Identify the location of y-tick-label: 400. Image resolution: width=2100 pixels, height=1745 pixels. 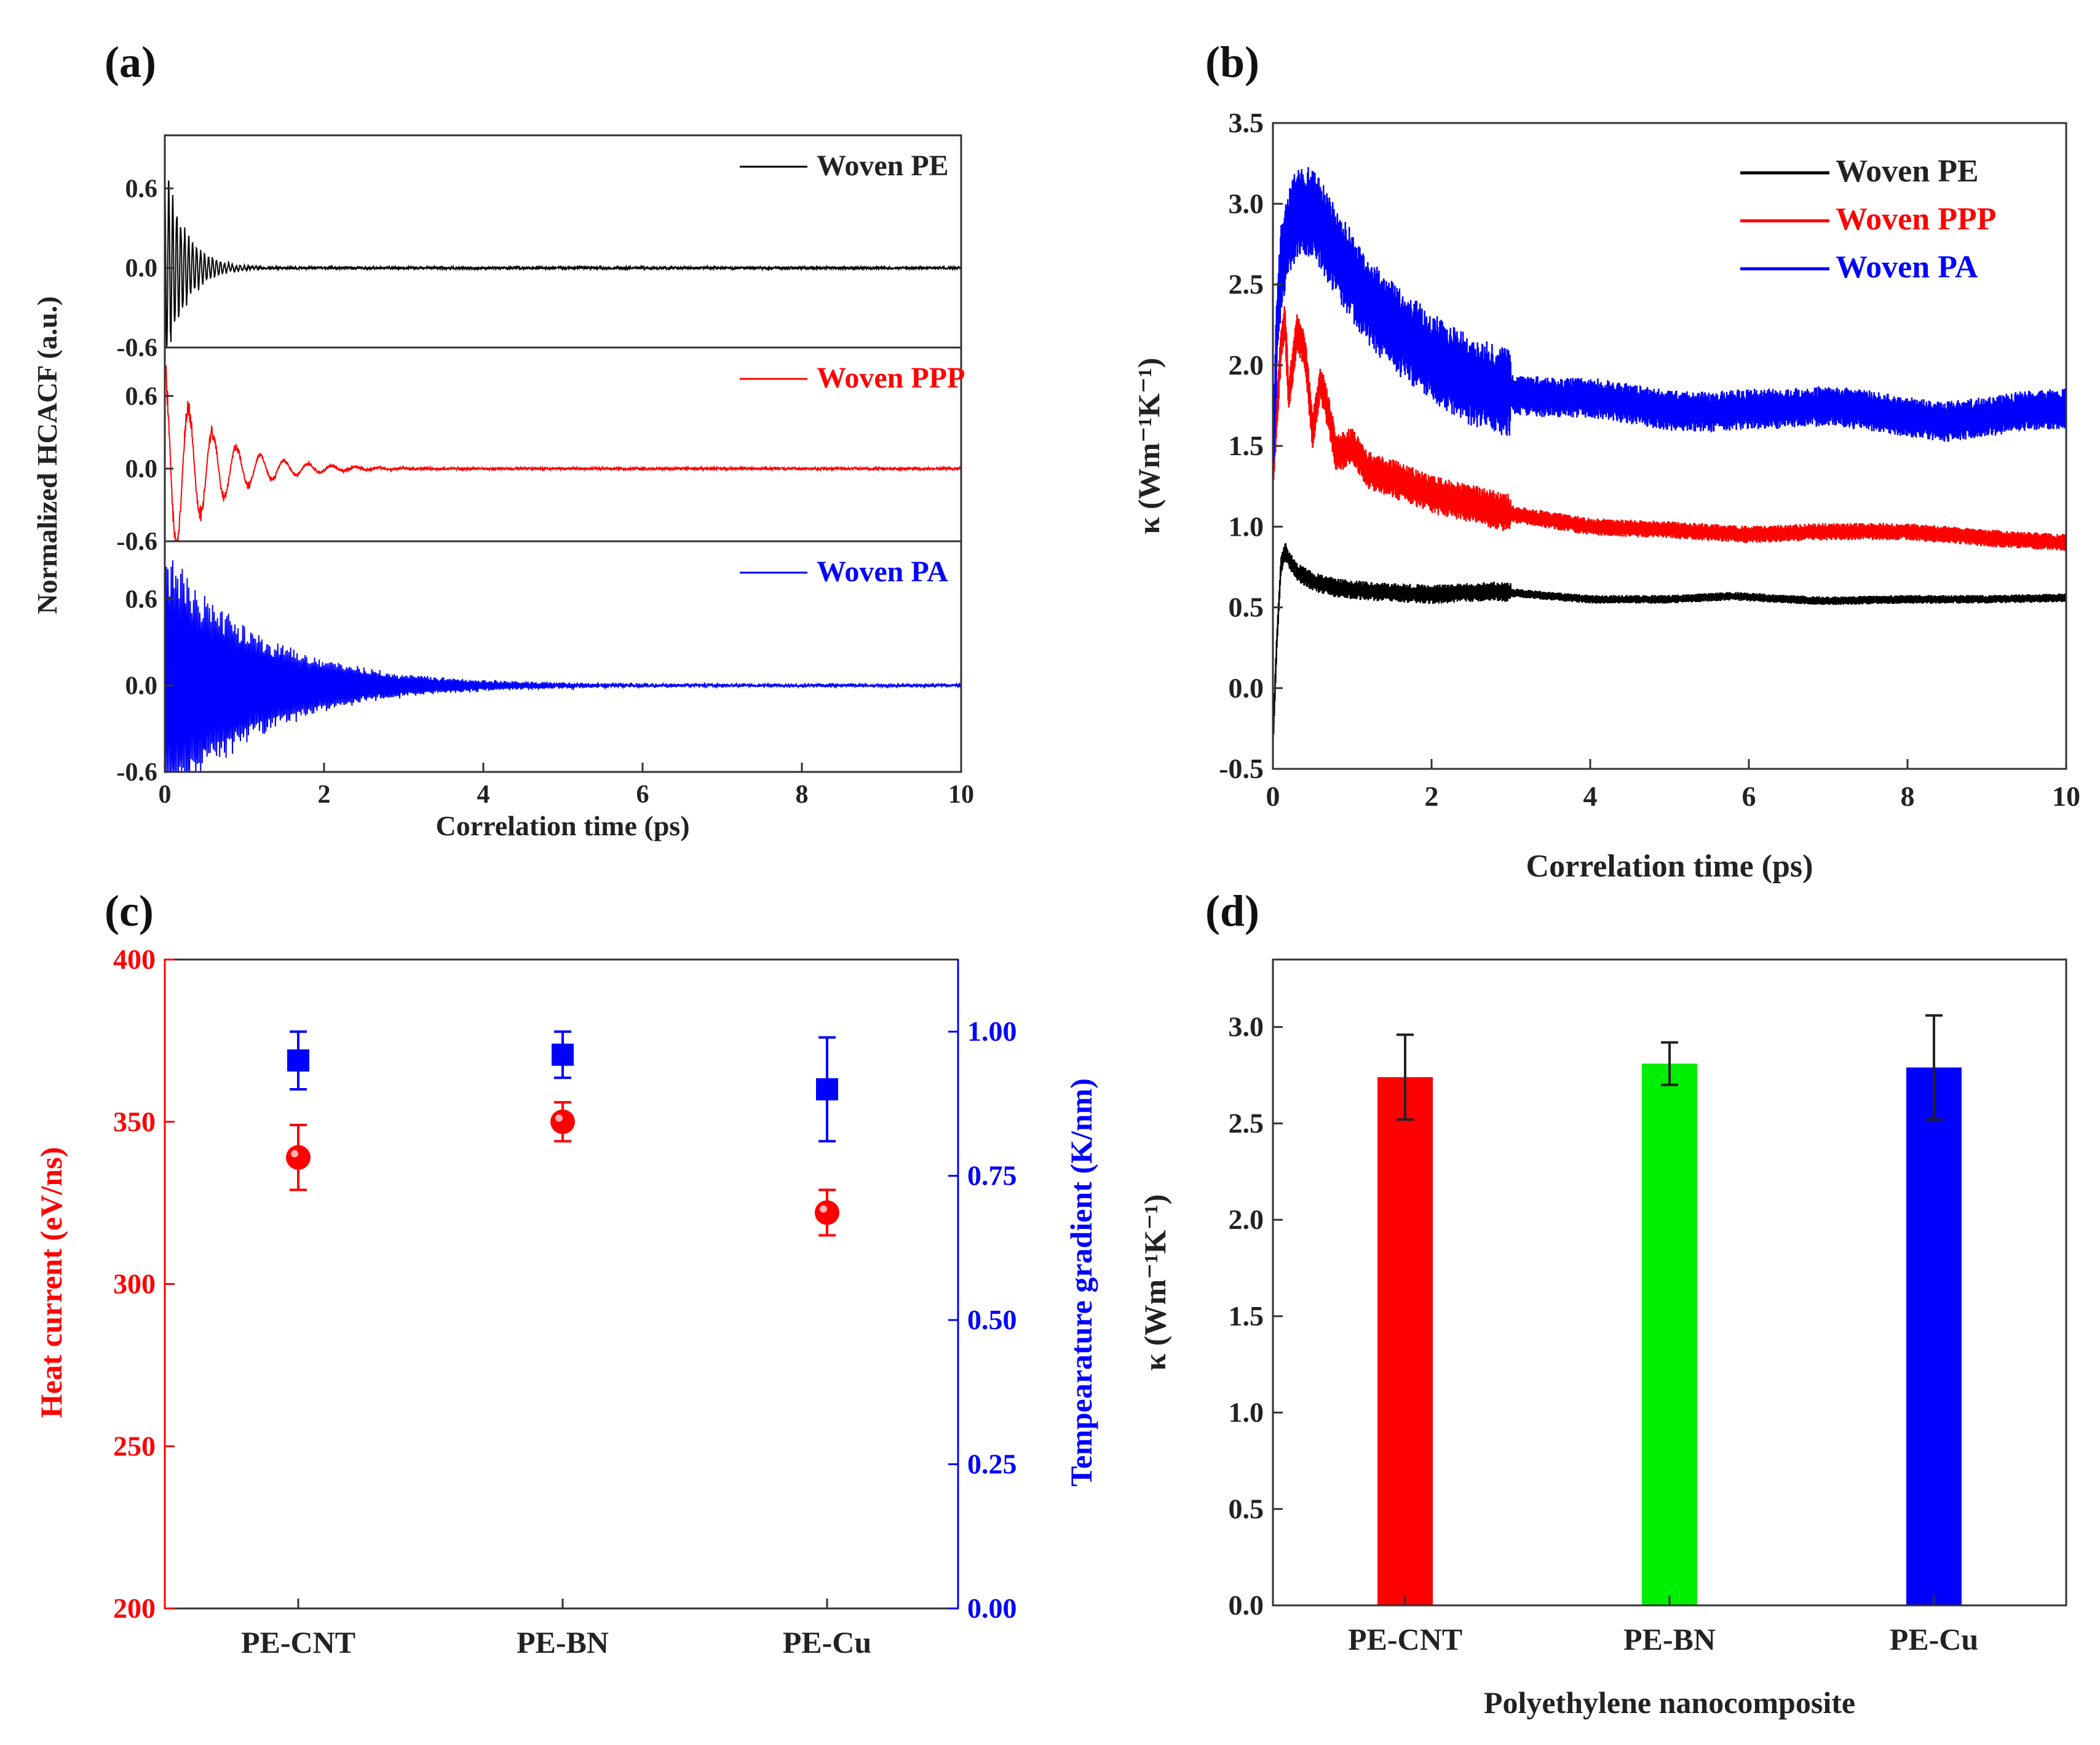
(134, 959).